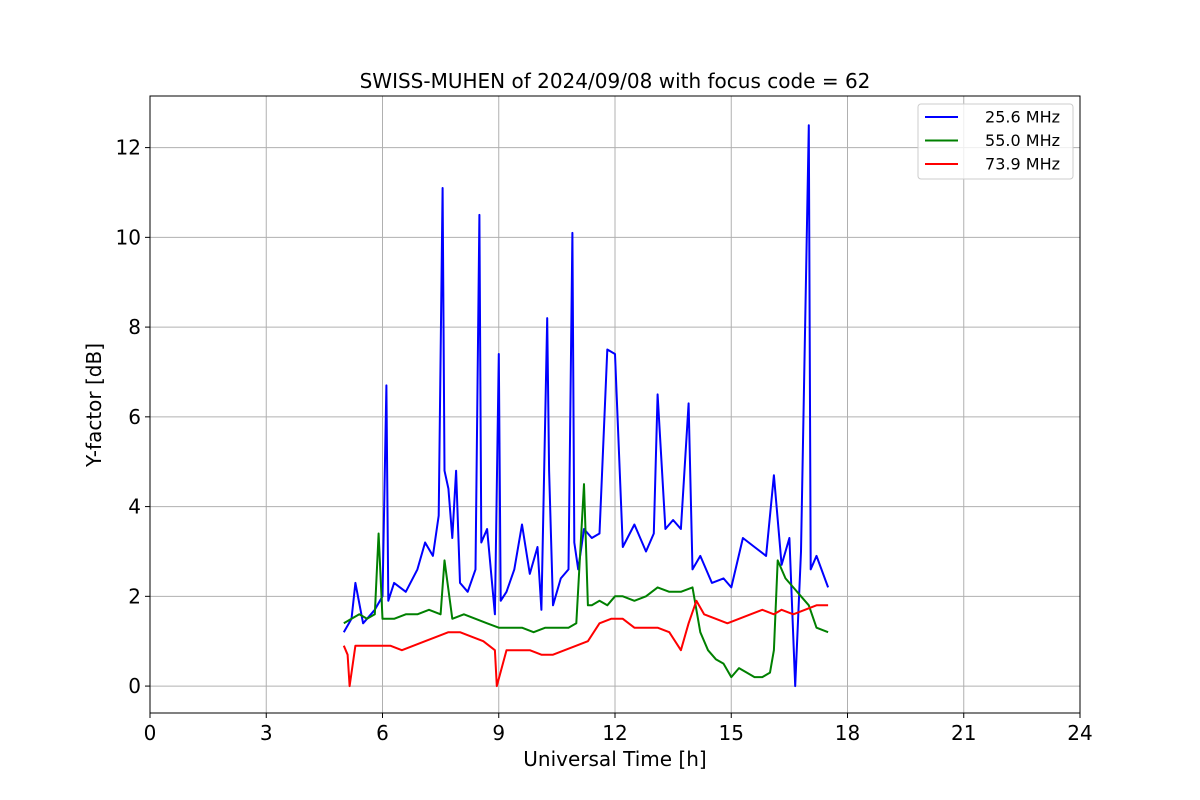 The image size is (1200, 800). Describe the element at coordinates (128, 148) in the screenshot. I see `y-tick-label: 12` at that location.